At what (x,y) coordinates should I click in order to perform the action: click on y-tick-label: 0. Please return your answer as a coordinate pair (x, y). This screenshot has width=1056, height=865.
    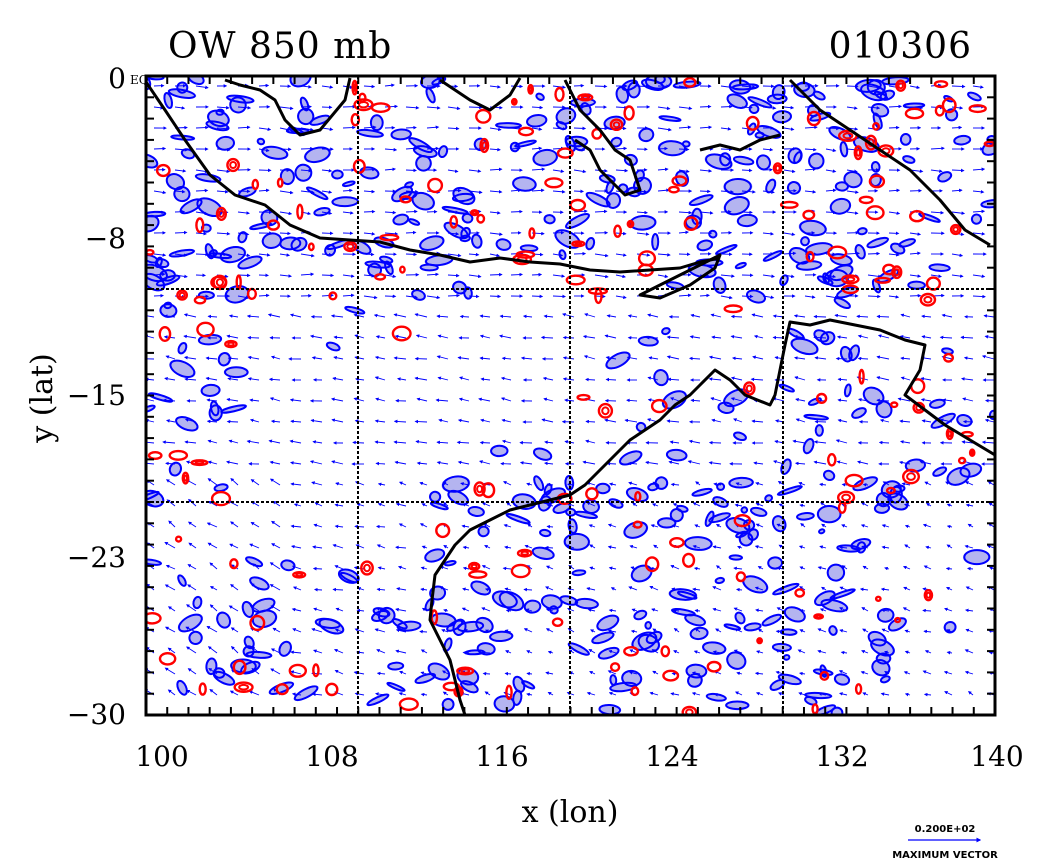
    Looking at the image, I should click on (117, 78).